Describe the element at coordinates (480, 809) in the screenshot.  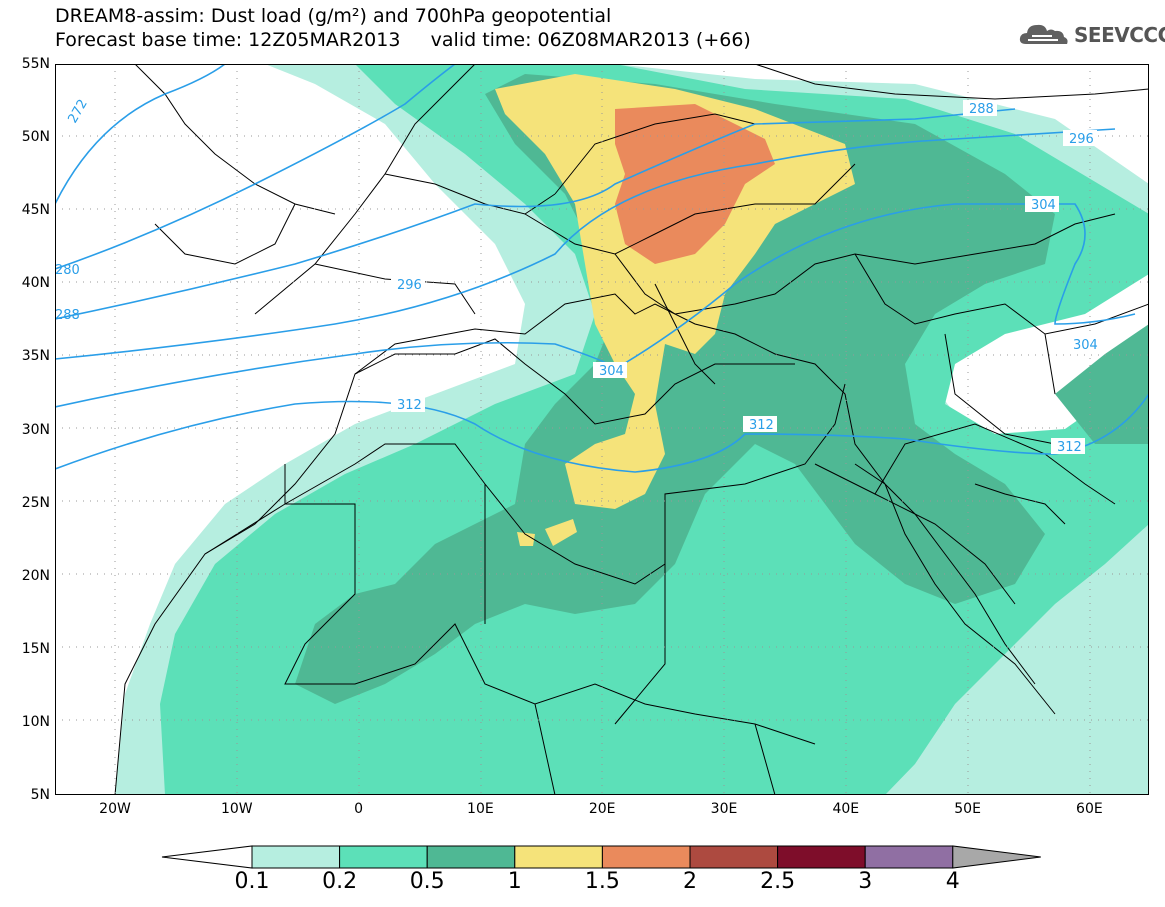
I see `longitude-label: 10E` at that location.